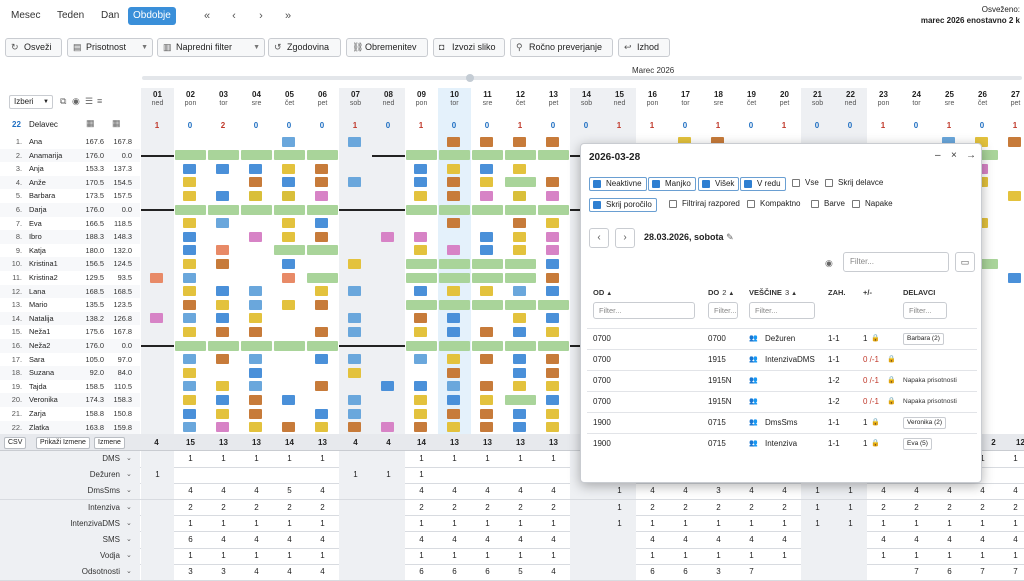 The width and height of the screenshot is (1024, 581). What do you see at coordinates (100, 101) in the screenshot?
I see `filter-icon: ≡` at bounding box center [100, 101].